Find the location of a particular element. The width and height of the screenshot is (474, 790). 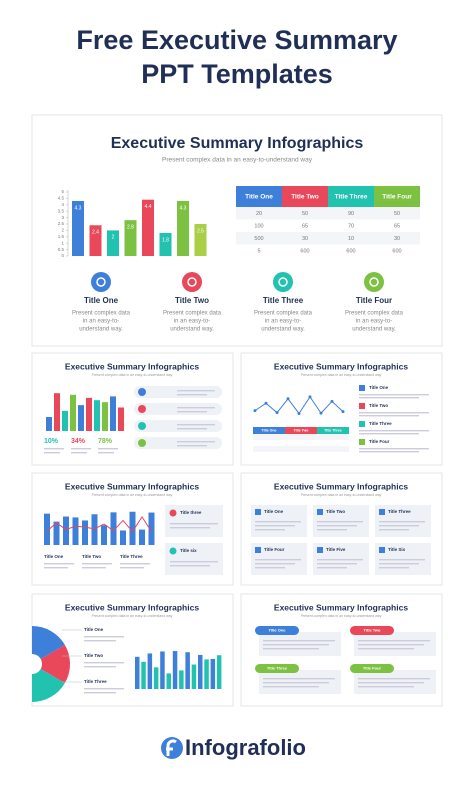

deco-hole is located at coordinates (32, 664).